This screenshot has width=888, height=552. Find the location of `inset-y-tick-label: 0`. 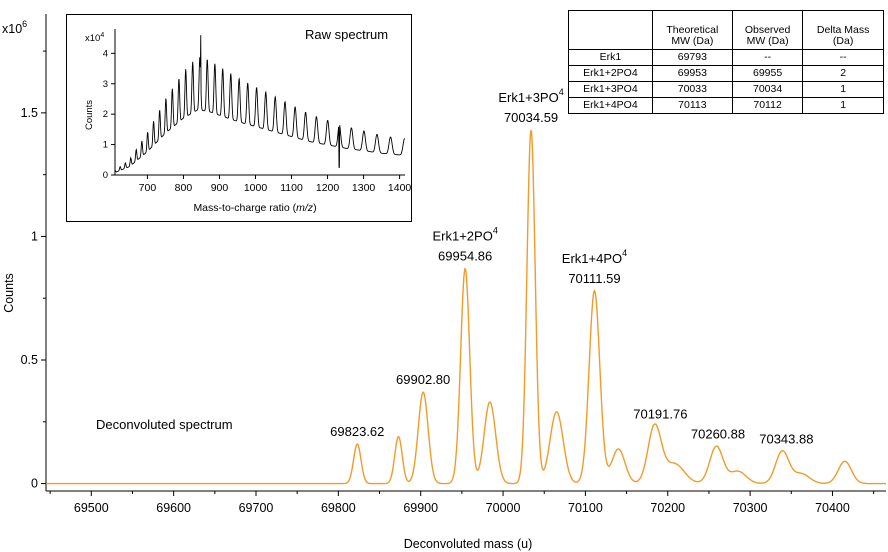

inset-y-tick-label: 0 is located at coordinates (105, 175).